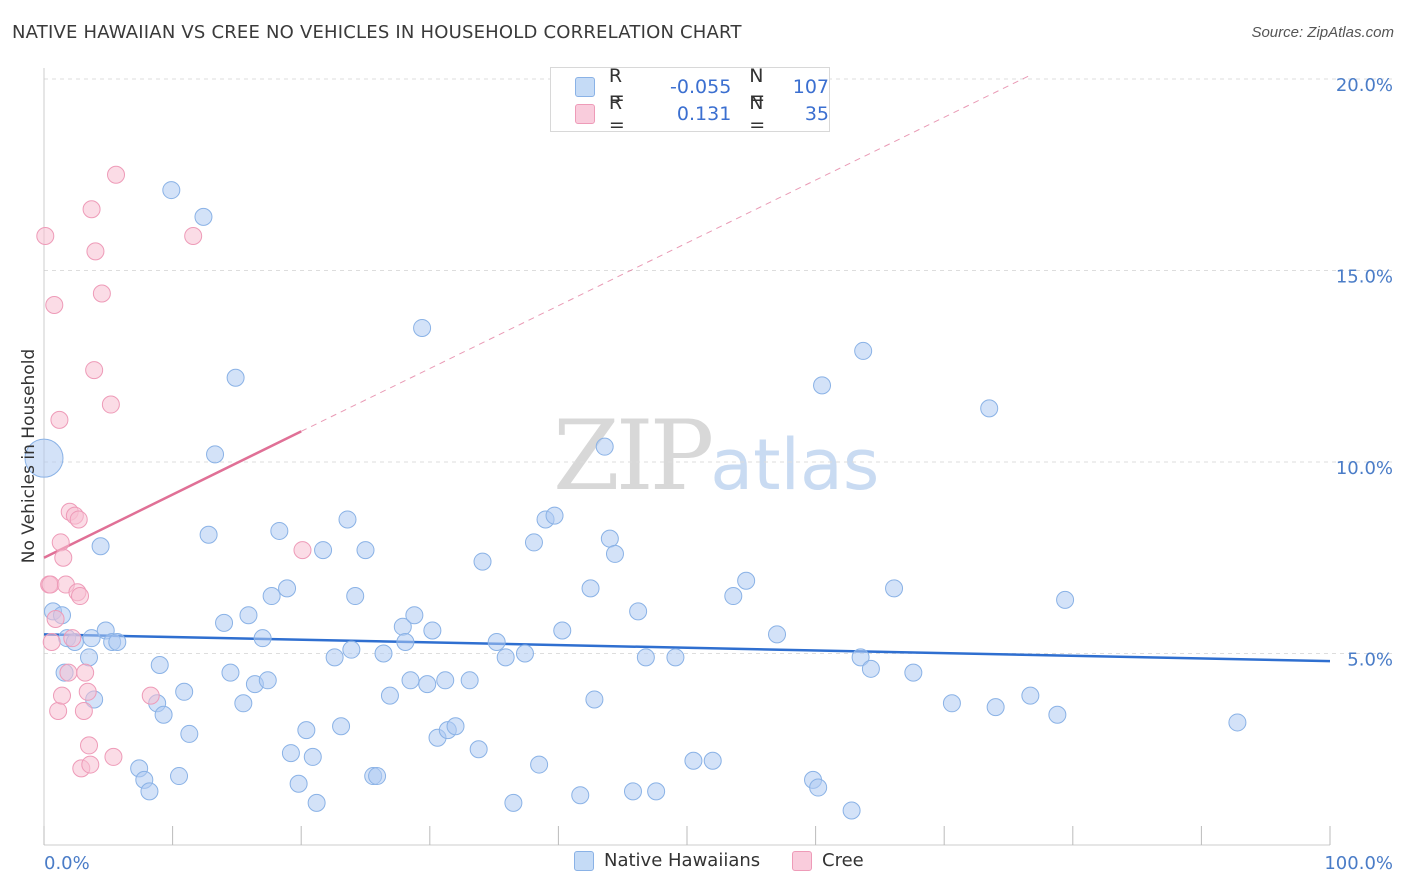 The height and width of the screenshot is (892, 1406). What do you see at coordinates (810, 87) in the screenshot?
I see `legend-n-value: 107` at bounding box center [810, 87].